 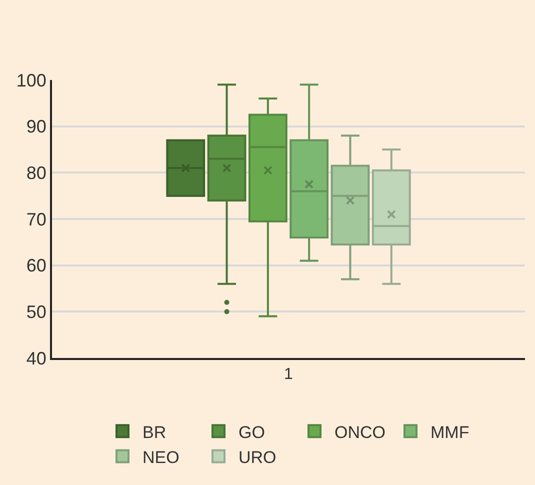 What do you see at coordinates (36, 172) in the screenshot?
I see `y-tick-label: 80` at bounding box center [36, 172].